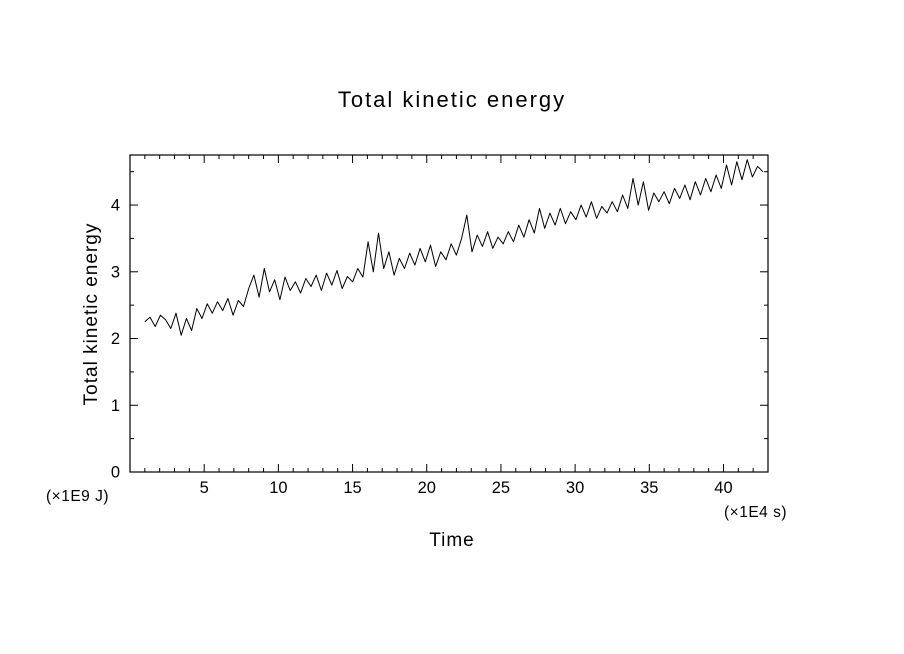 This screenshot has width=904, height=654. What do you see at coordinates (352, 488) in the screenshot?
I see `x-tick-label: 15` at bounding box center [352, 488].